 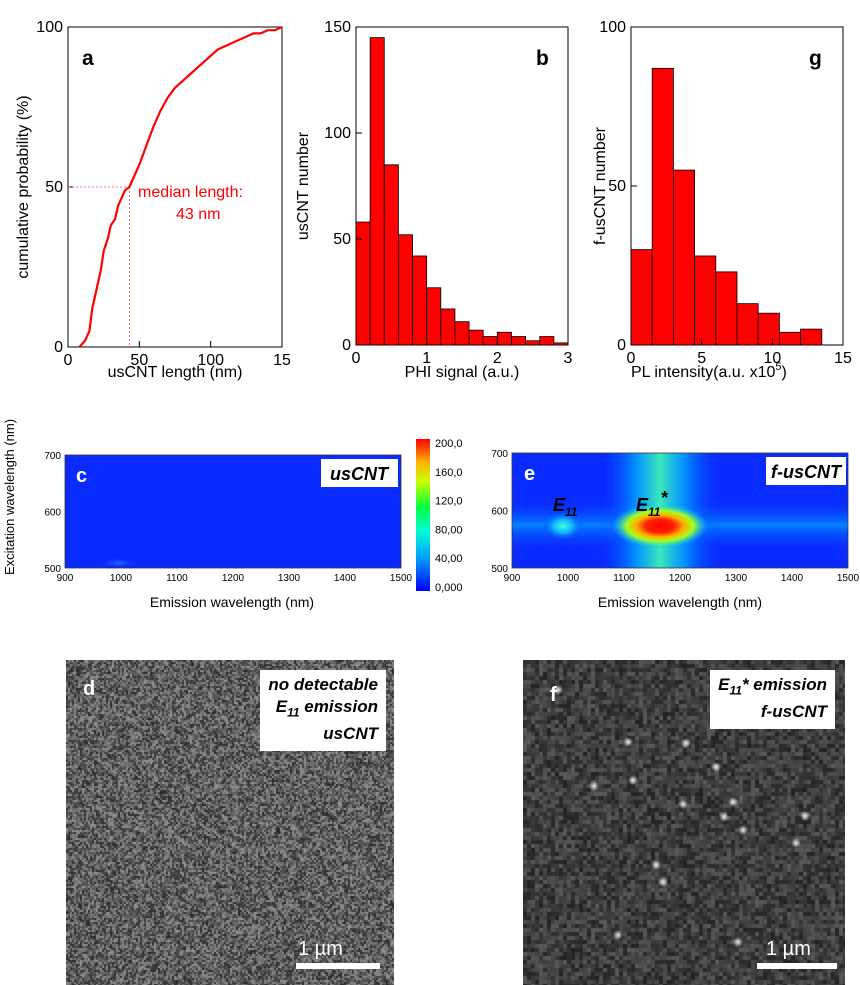 I want to click on panel-letter: f, so click(x=553, y=695).